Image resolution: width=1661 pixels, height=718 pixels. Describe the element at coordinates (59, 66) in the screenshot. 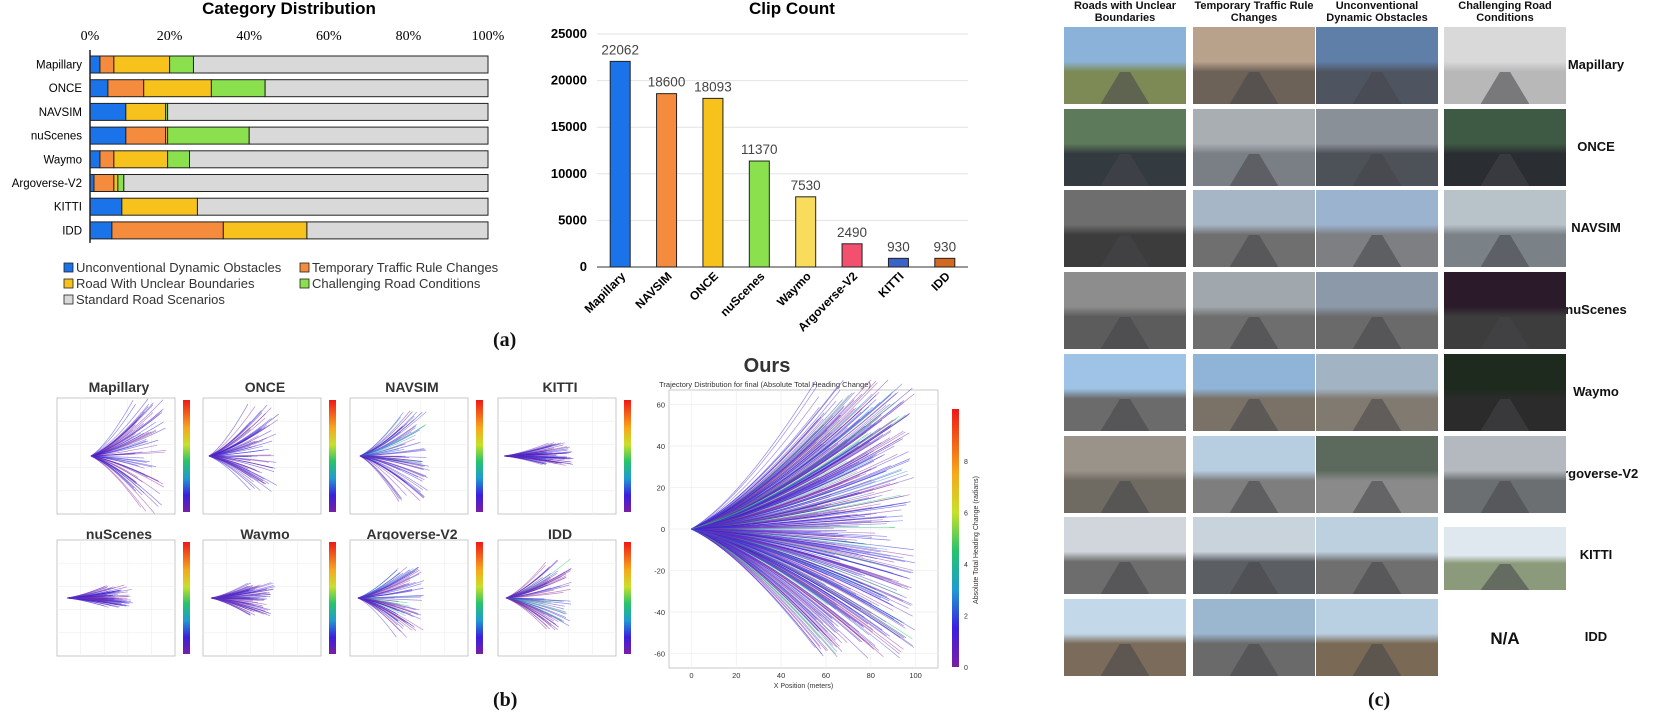

I see `category-row-label: Mapillary` at that location.